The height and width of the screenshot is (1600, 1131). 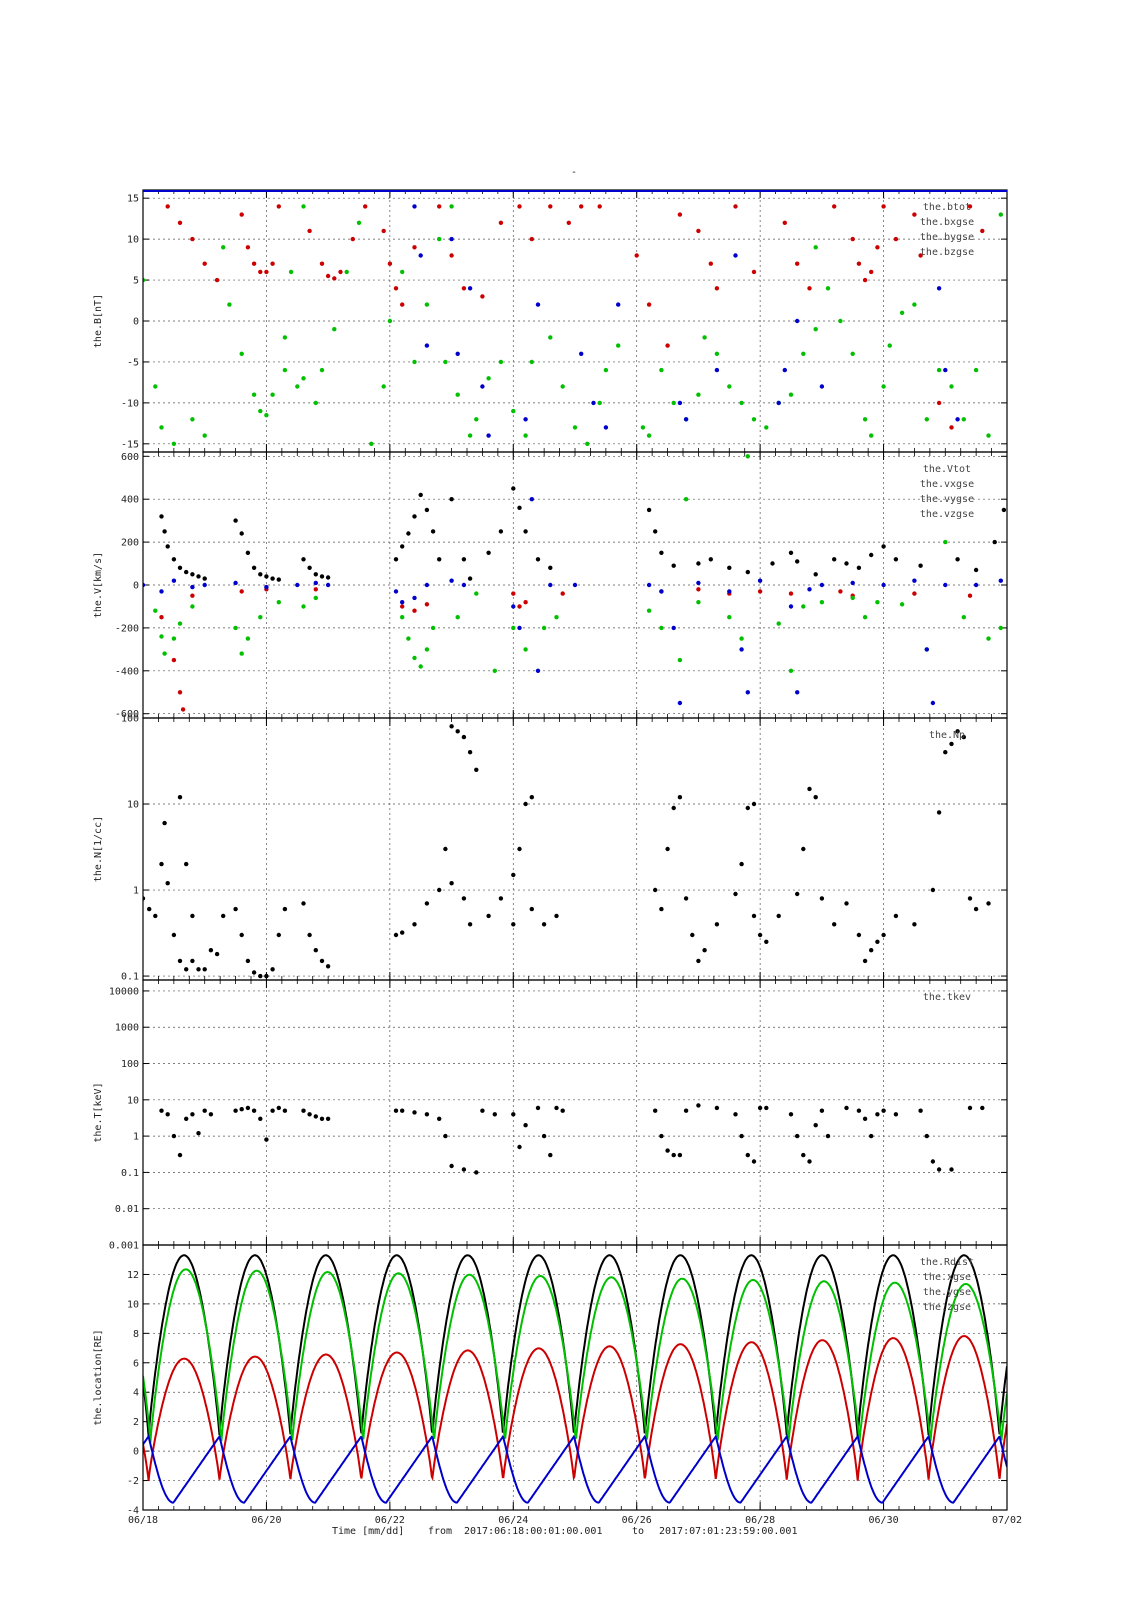 I want to click on ytick-label: -600, so click(x=127, y=714).